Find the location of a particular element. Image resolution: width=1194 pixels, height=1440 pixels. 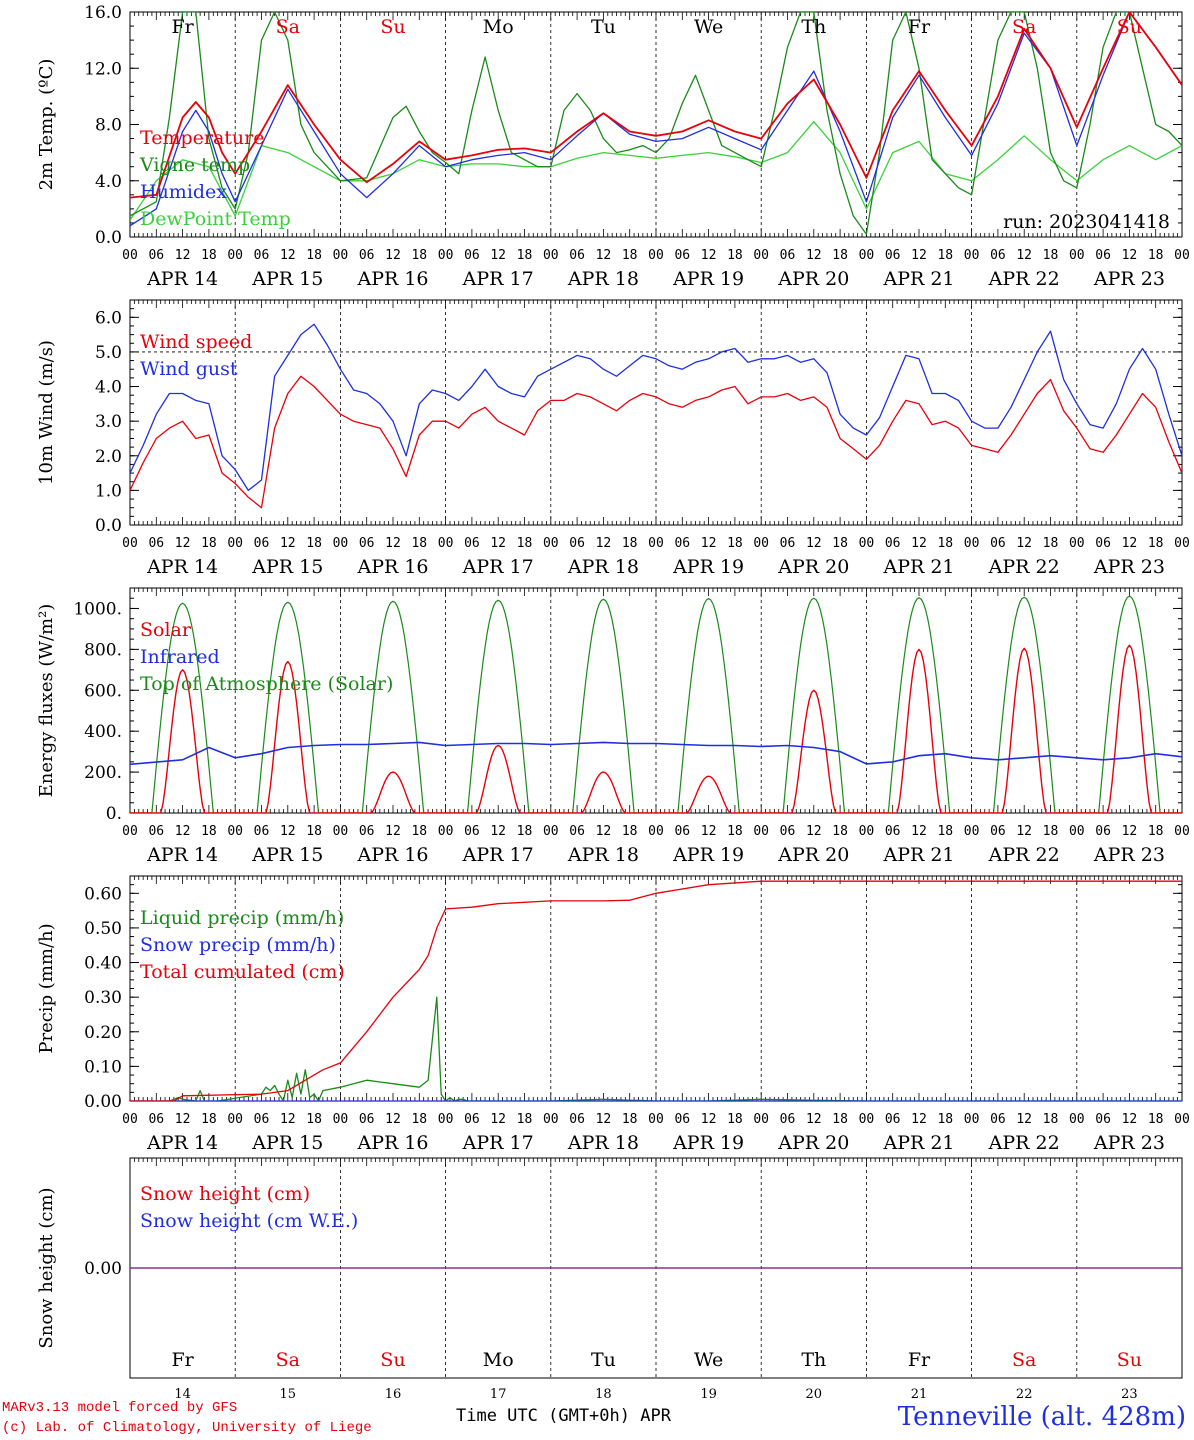

day-number-label: 22 is located at coordinates (1024, 1394).